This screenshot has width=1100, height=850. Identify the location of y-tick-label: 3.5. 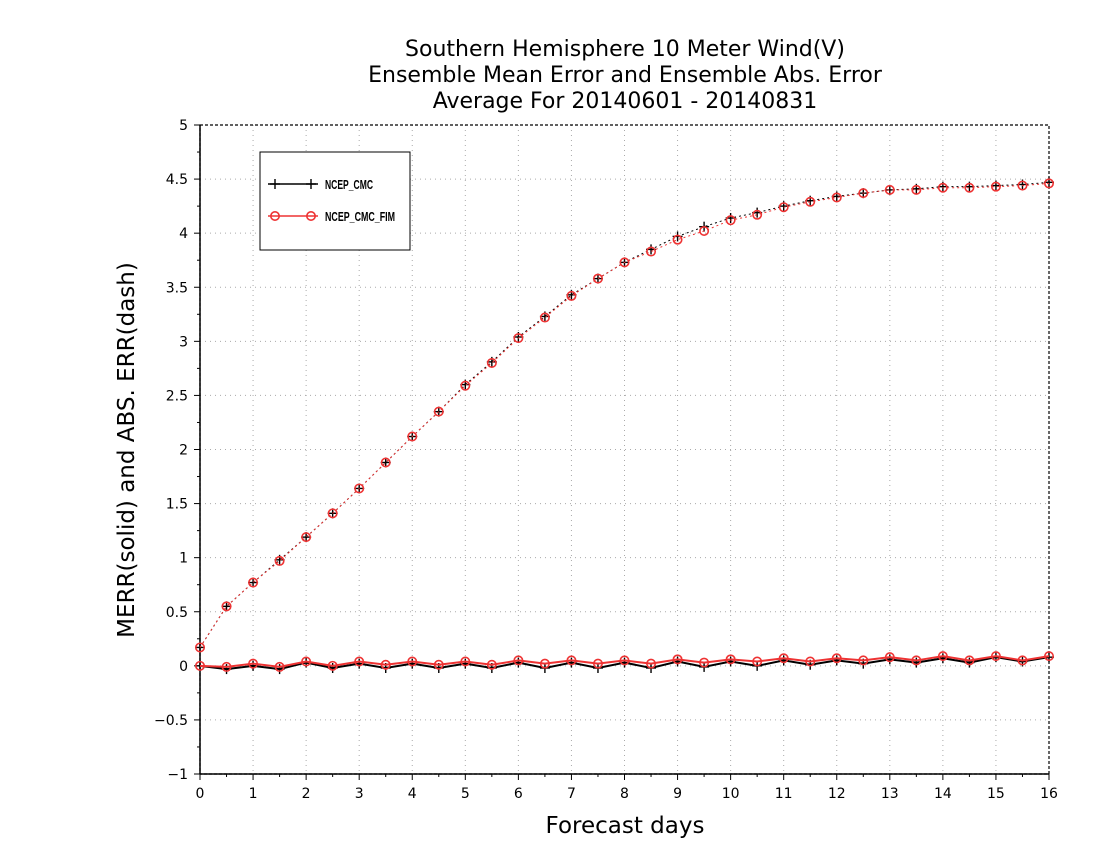
(177, 288).